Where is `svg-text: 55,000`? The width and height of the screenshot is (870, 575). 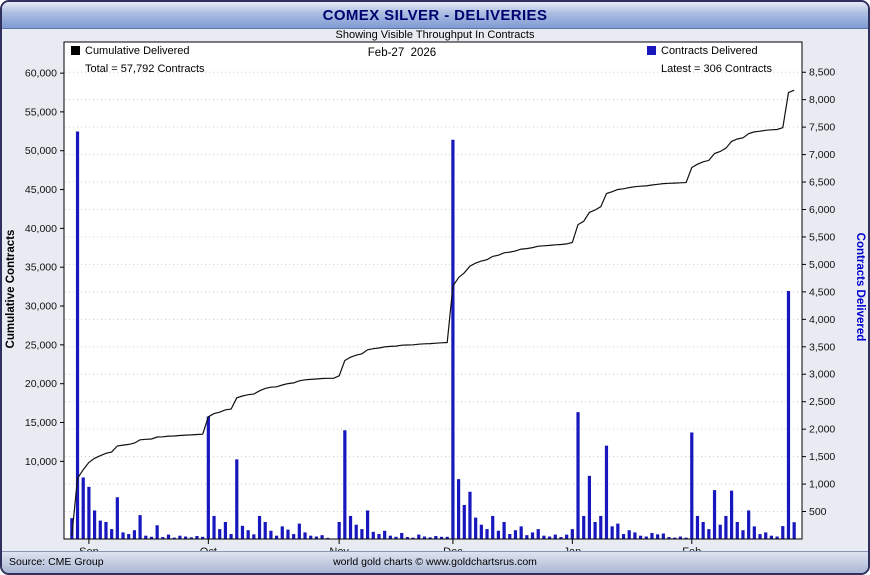
svg-text: 55,000 is located at coordinates (41, 112).